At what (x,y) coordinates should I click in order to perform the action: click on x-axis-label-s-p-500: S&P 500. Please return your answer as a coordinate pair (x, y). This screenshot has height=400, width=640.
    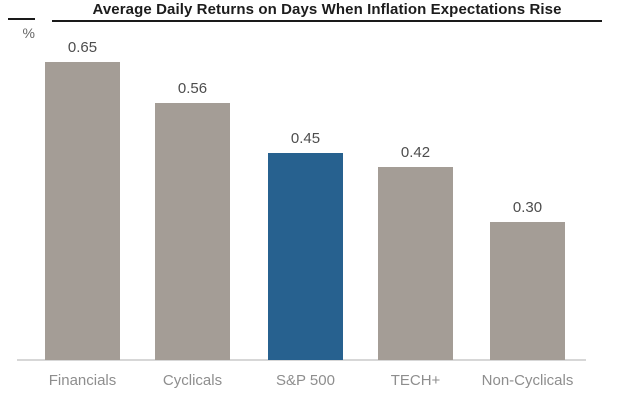
    Looking at the image, I should click on (305, 380).